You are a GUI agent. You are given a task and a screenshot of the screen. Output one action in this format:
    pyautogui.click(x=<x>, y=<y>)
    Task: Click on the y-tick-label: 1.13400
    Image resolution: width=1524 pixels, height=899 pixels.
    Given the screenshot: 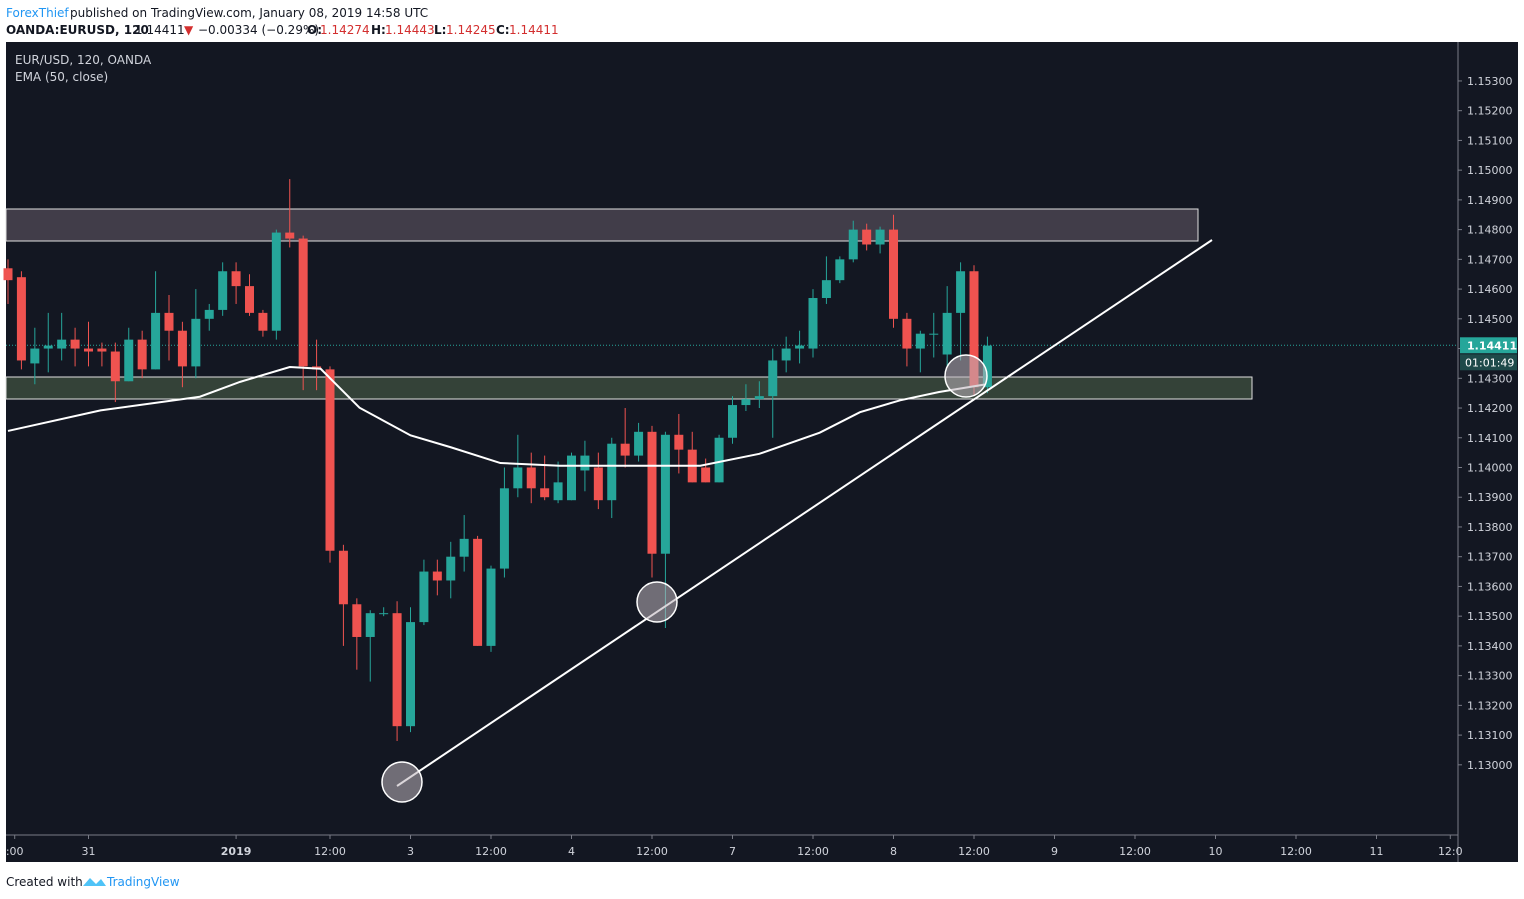 What is the action you would take?
    pyautogui.click(x=1490, y=646)
    